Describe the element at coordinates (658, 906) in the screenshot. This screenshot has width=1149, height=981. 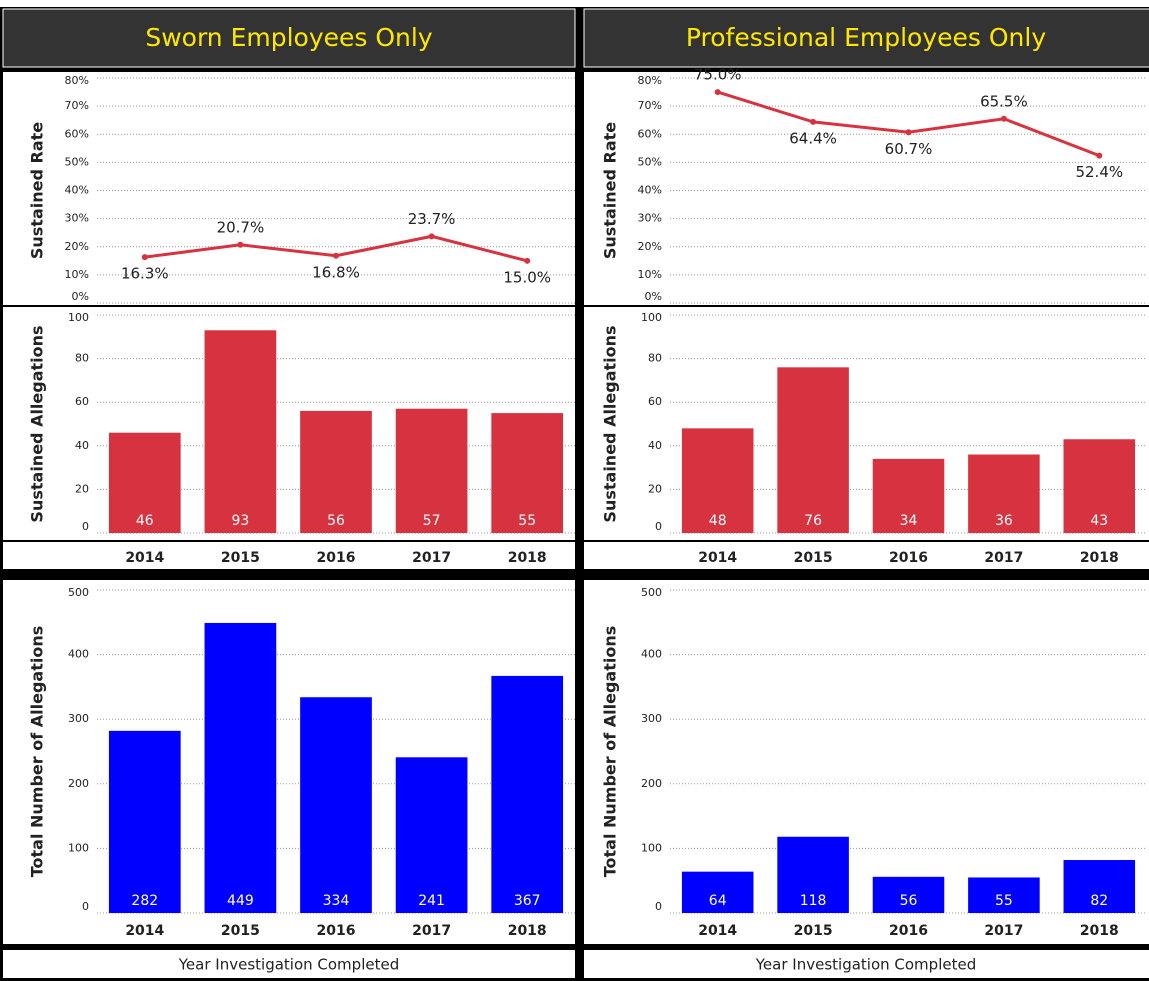
I see `y-tick-label: 0` at that location.